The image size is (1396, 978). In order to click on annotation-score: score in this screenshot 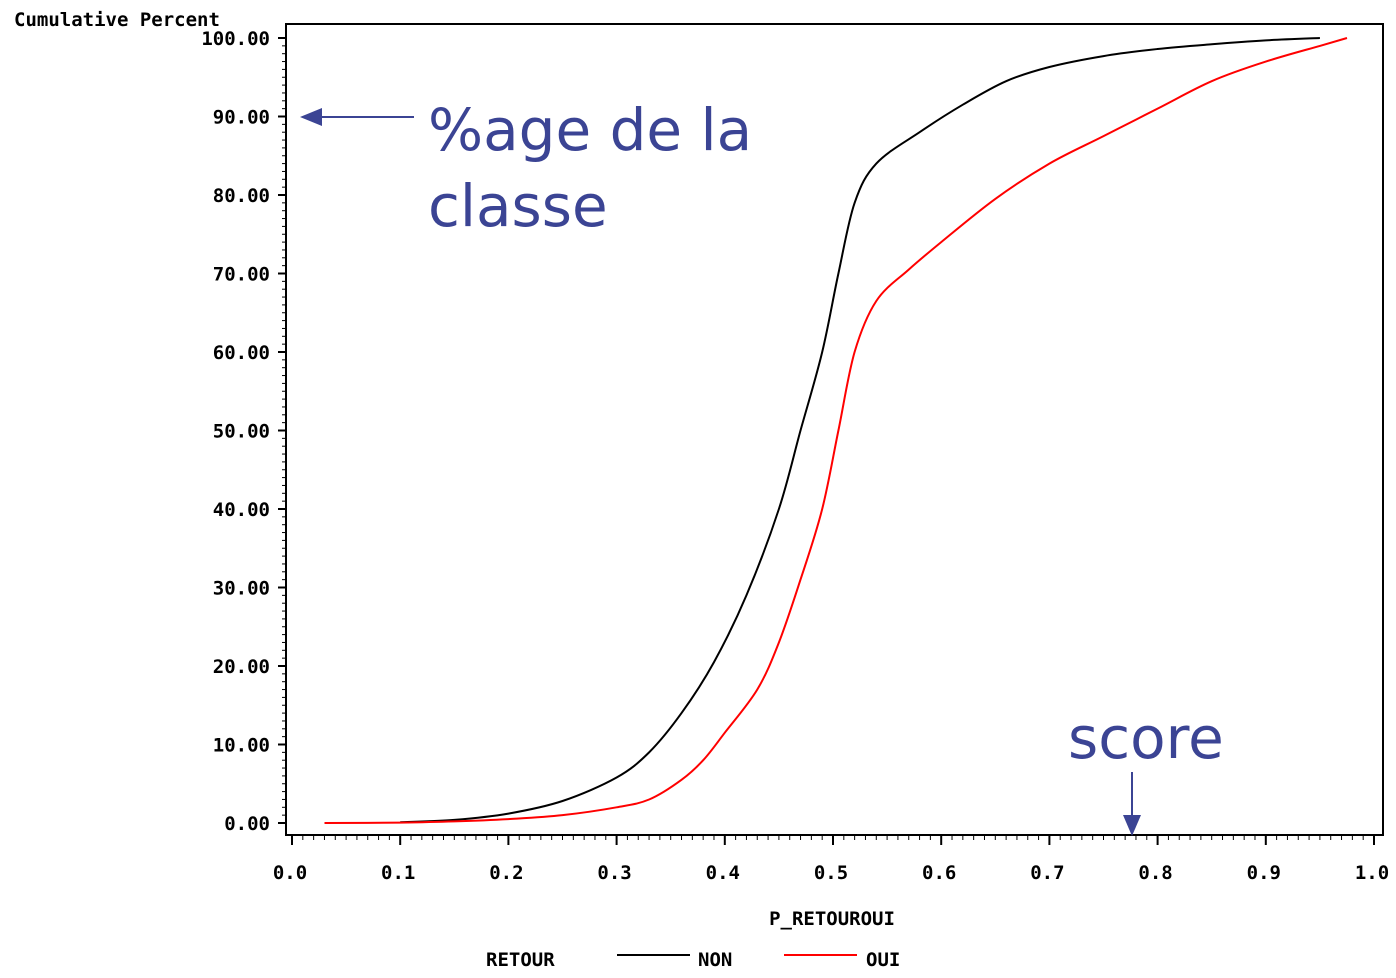, I will do `click(1146, 770)`.